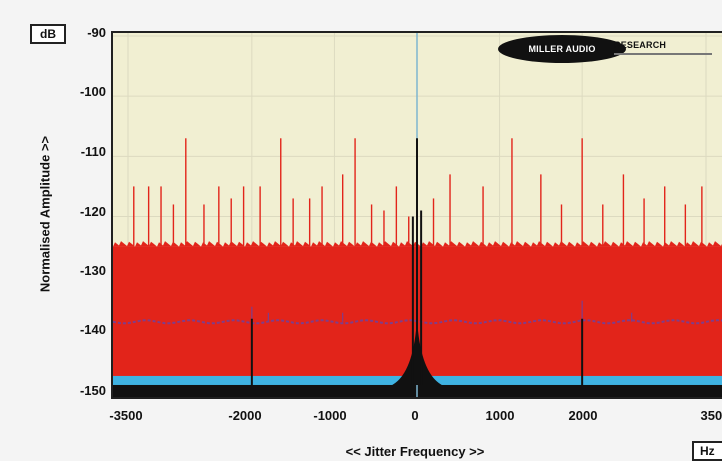 This screenshot has width=722, height=461. What do you see at coordinates (562, 49) in the screenshot?
I see `logo-oval: MILLER AUDIO` at bounding box center [562, 49].